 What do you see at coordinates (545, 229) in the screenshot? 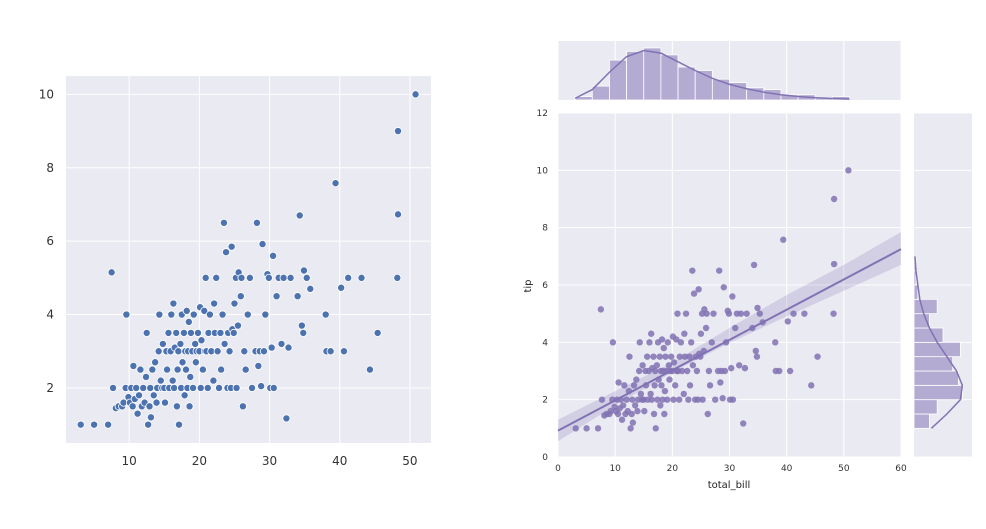
I see `y-tick-label: 8` at bounding box center [545, 229].